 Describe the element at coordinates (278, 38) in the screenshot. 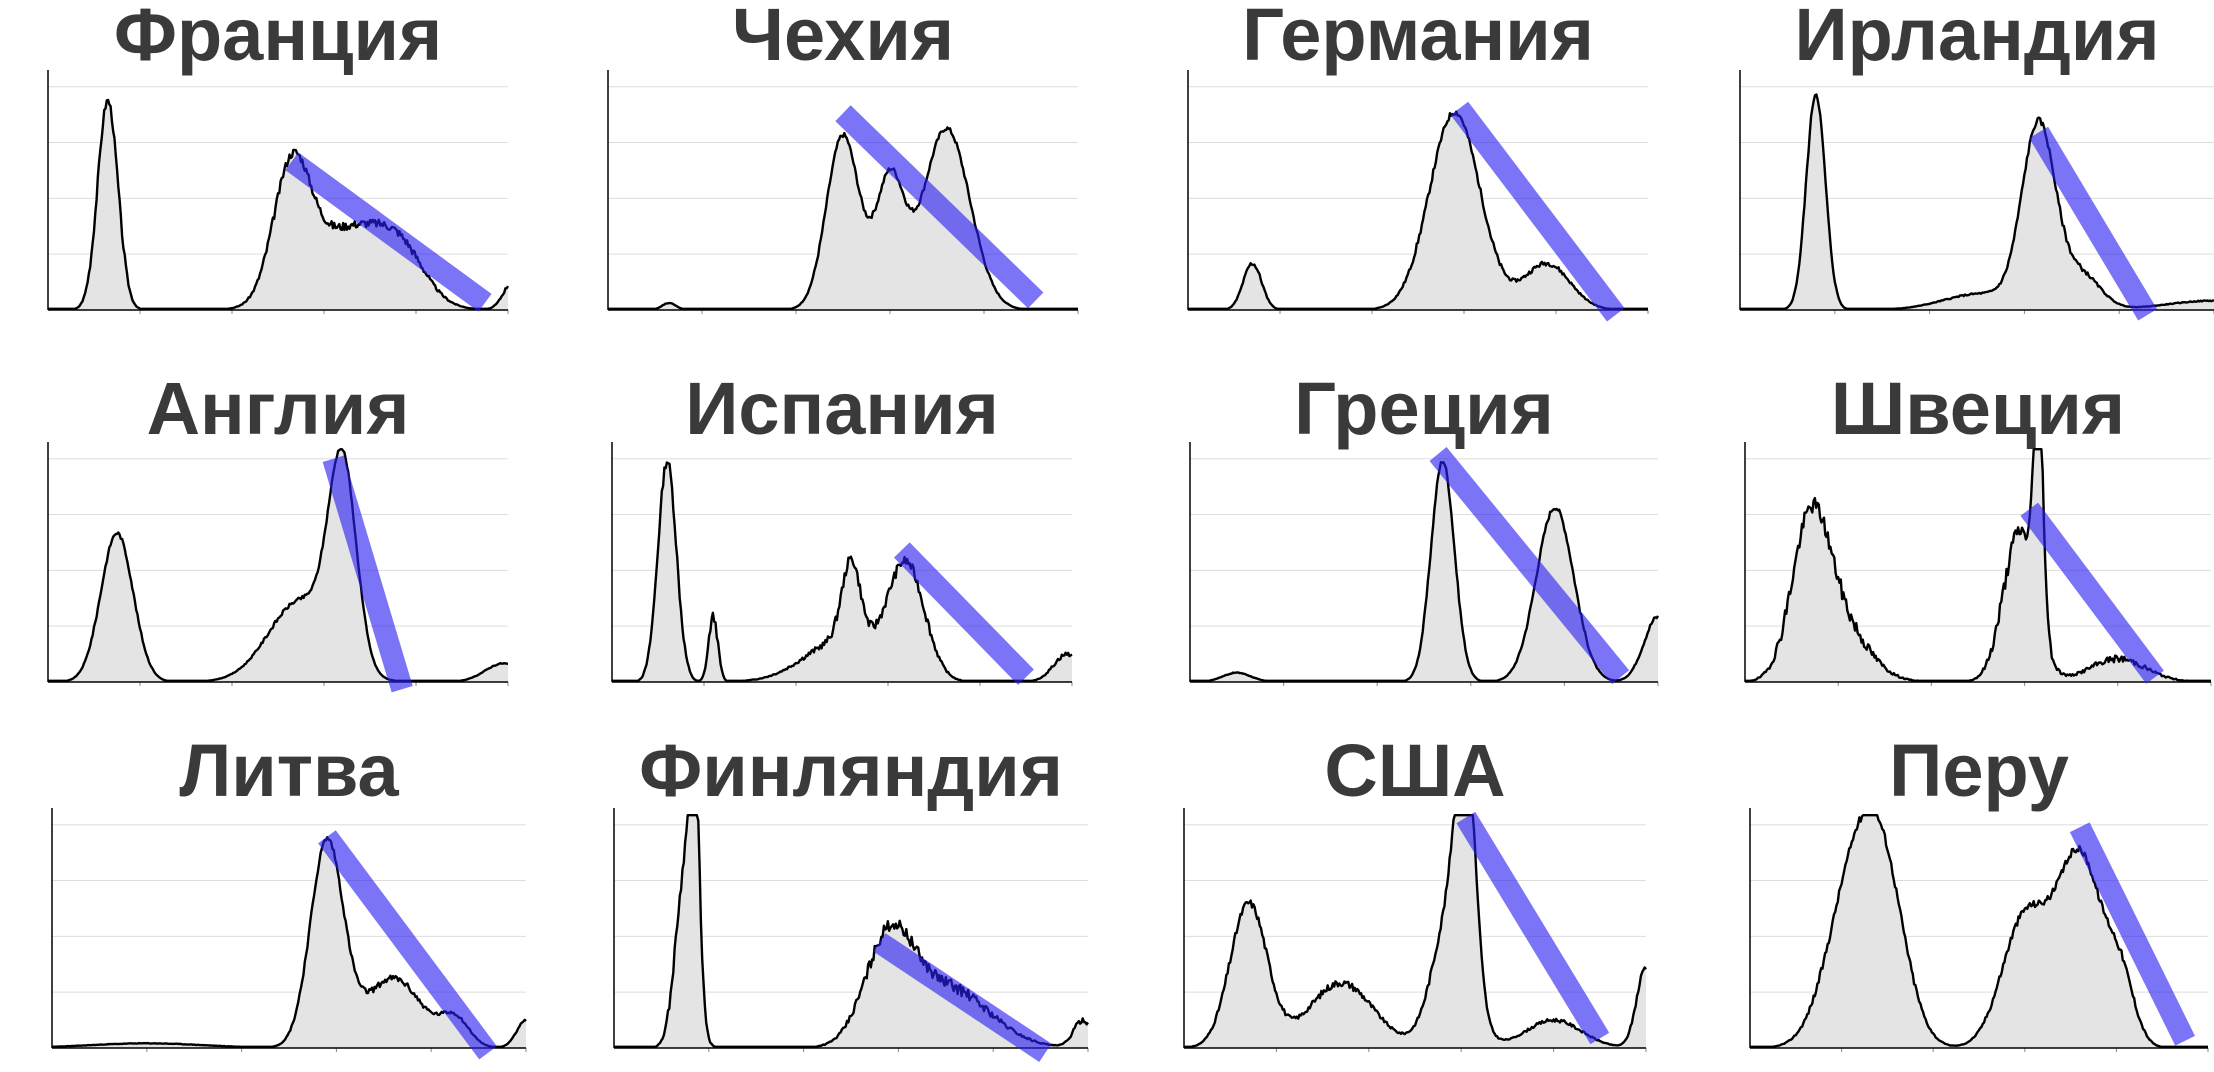

I see `chart-title: Франция` at that location.